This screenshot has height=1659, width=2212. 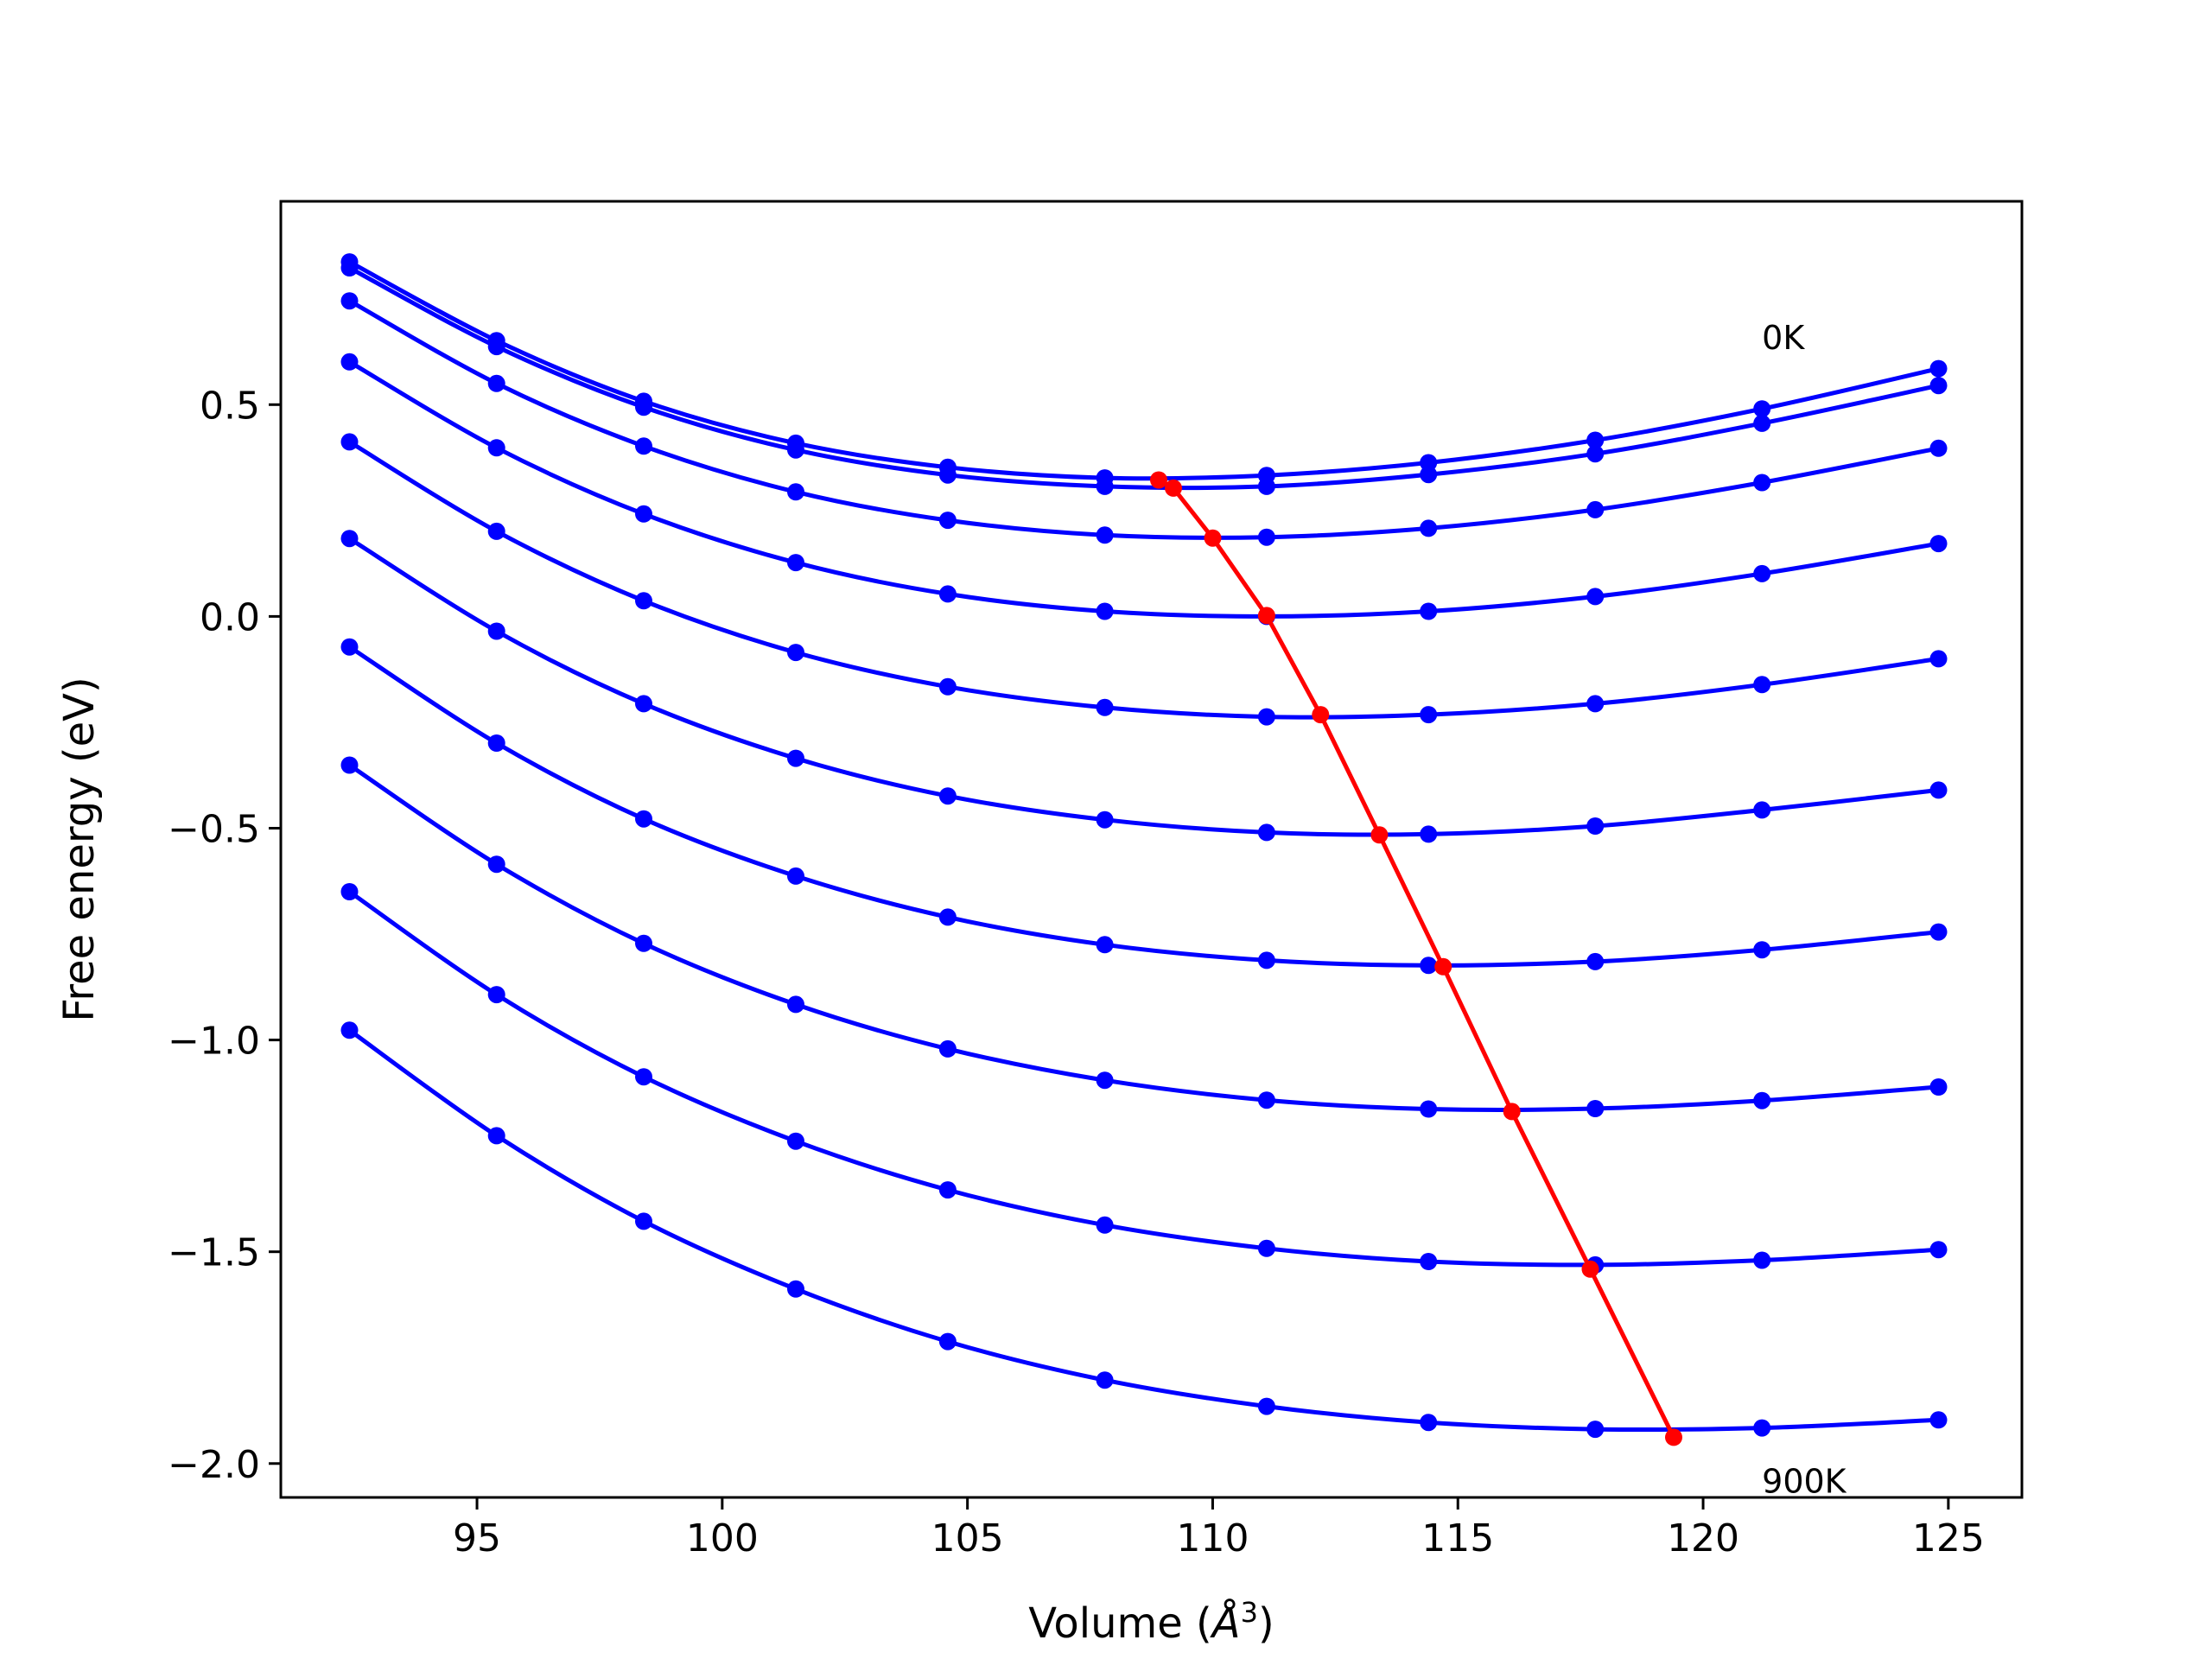 I want to click on y-tick-label-5: −2.0, so click(x=214, y=1465).